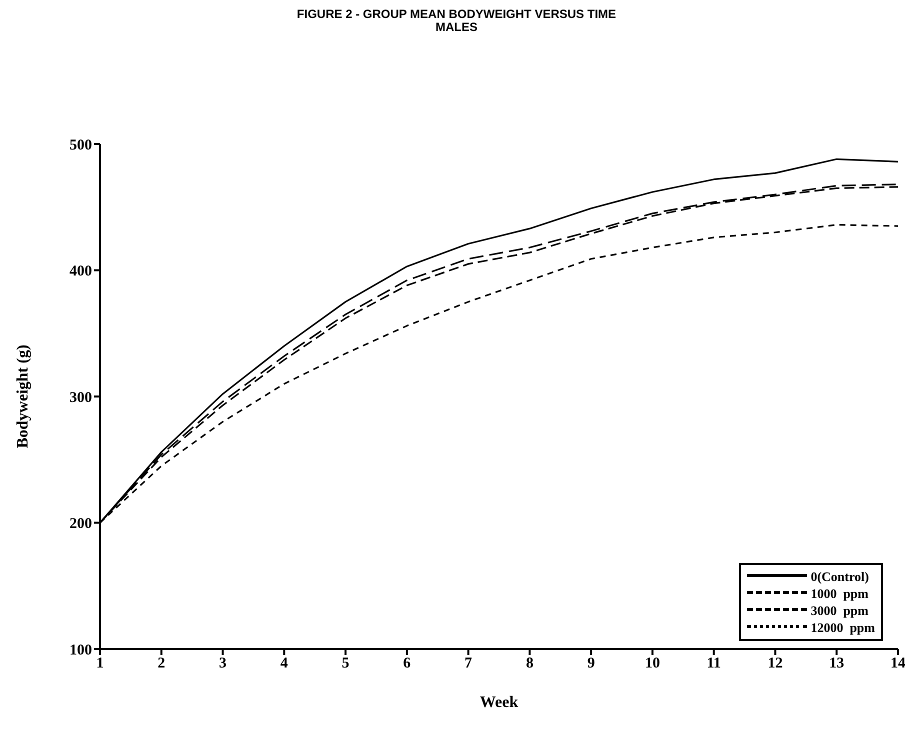 The width and height of the screenshot is (913, 738). I want to click on legend-label: 0(Control), so click(839, 576).